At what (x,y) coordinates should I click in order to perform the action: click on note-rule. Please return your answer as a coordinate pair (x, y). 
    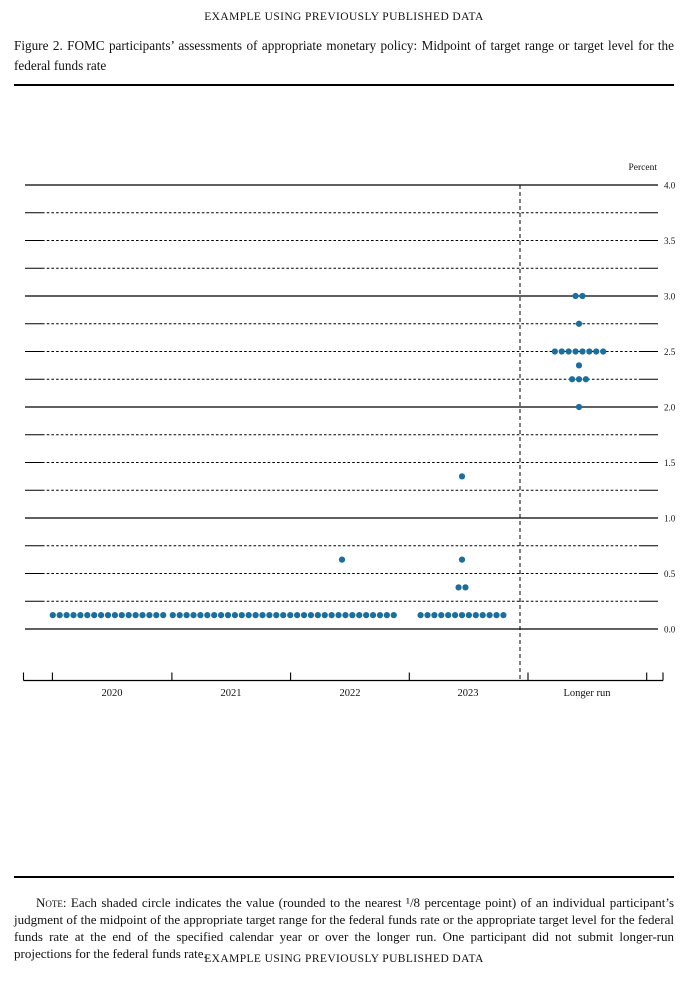
    Looking at the image, I should click on (344, 877).